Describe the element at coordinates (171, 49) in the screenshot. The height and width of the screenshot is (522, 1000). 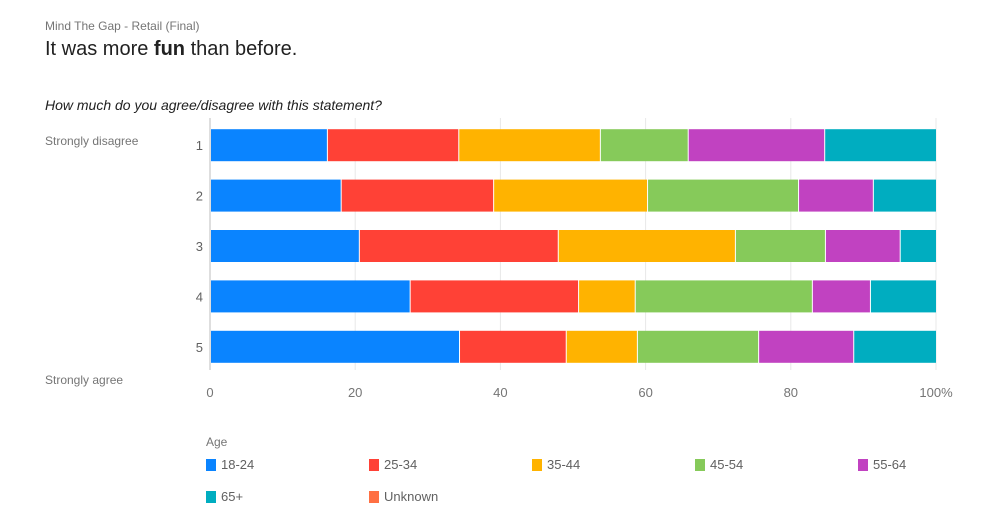
I see `page-title: It was more fun than before.` at that location.